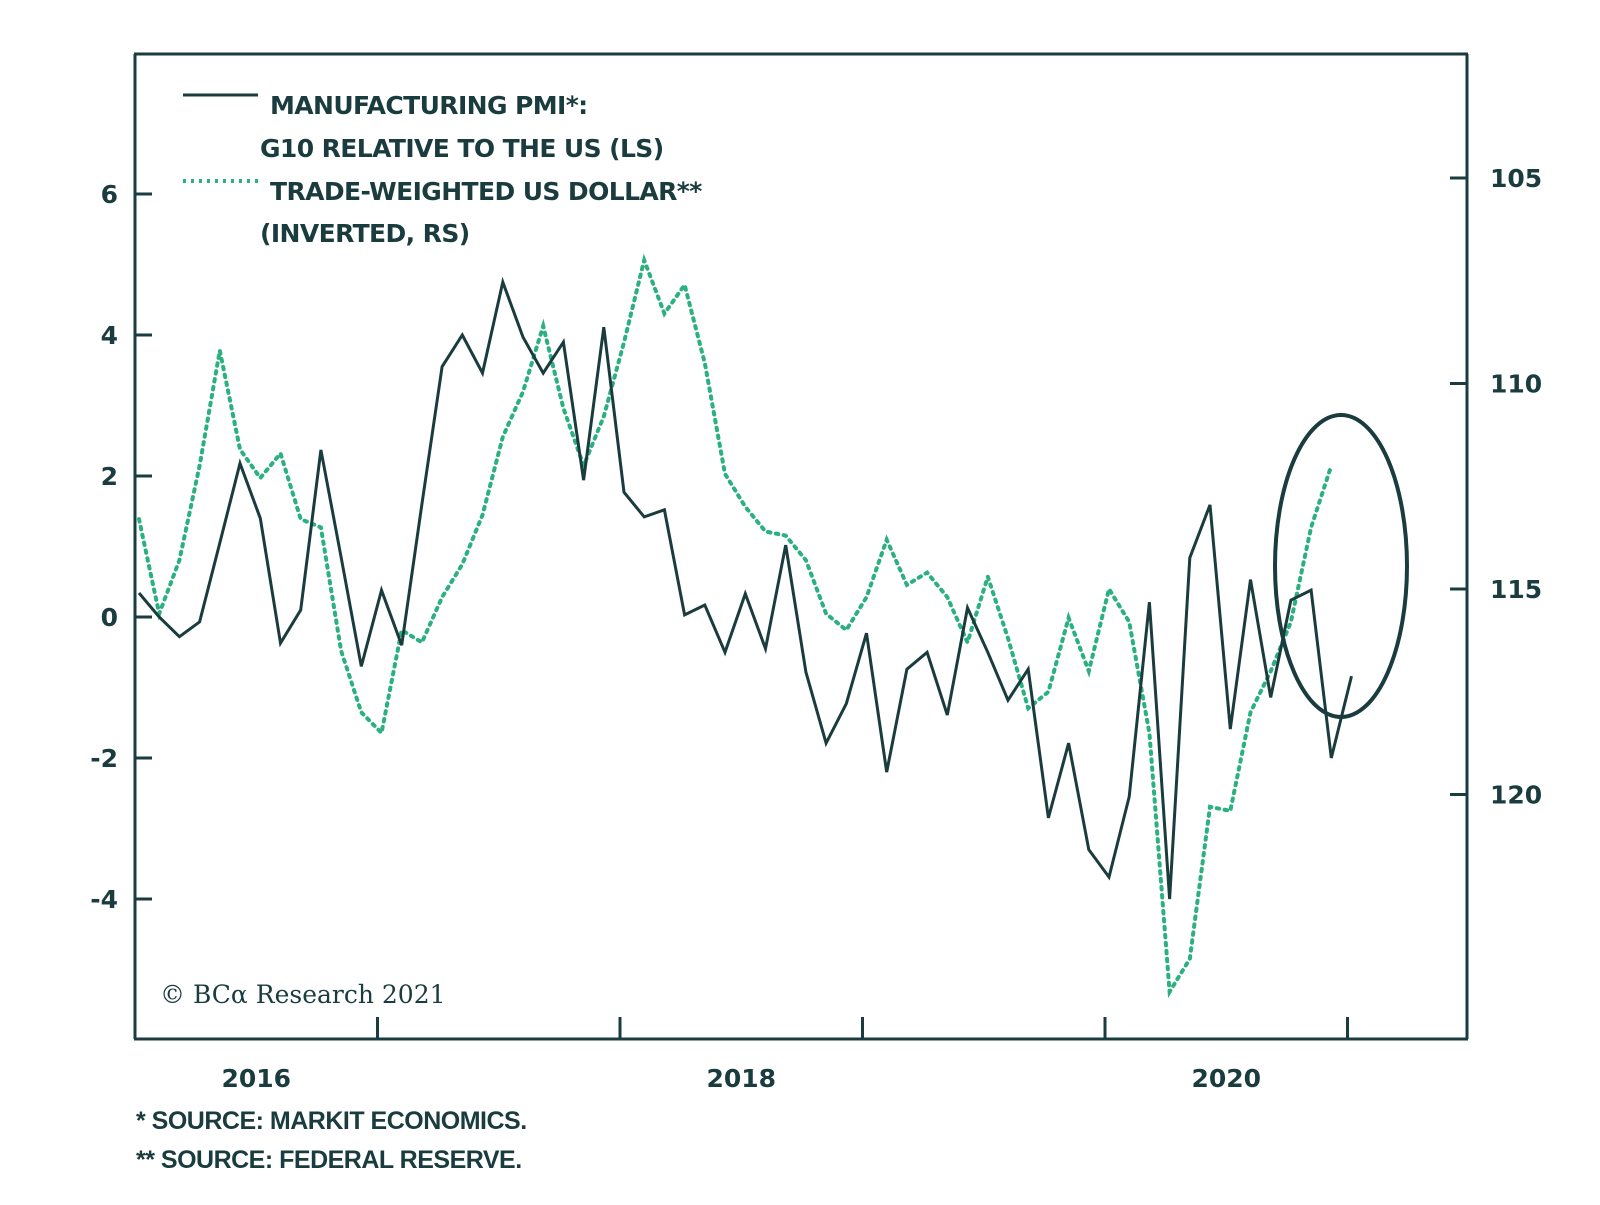 The height and width of the screenshot is (1205, 1600). What do you see at coordinates (331, 1121) in the screenshot?
I see `footnote-markit: * SOURCE: MARKIT ECONOMICS.` at bounding box center [331, 1121].